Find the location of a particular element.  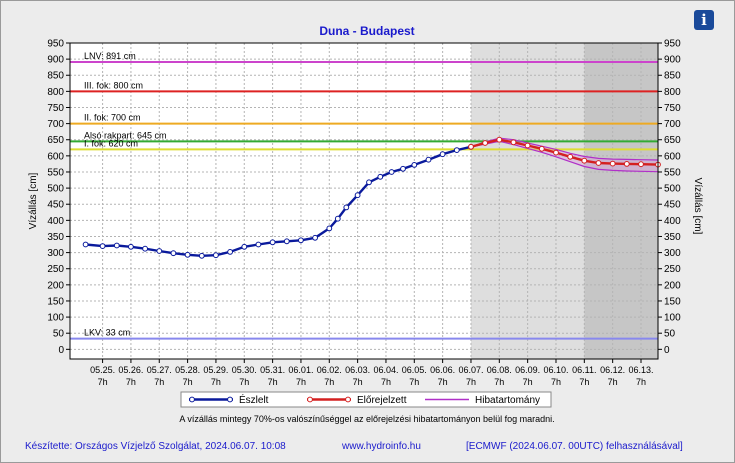

legend-label-0: Észlelt is located at coordinates (254, 399).